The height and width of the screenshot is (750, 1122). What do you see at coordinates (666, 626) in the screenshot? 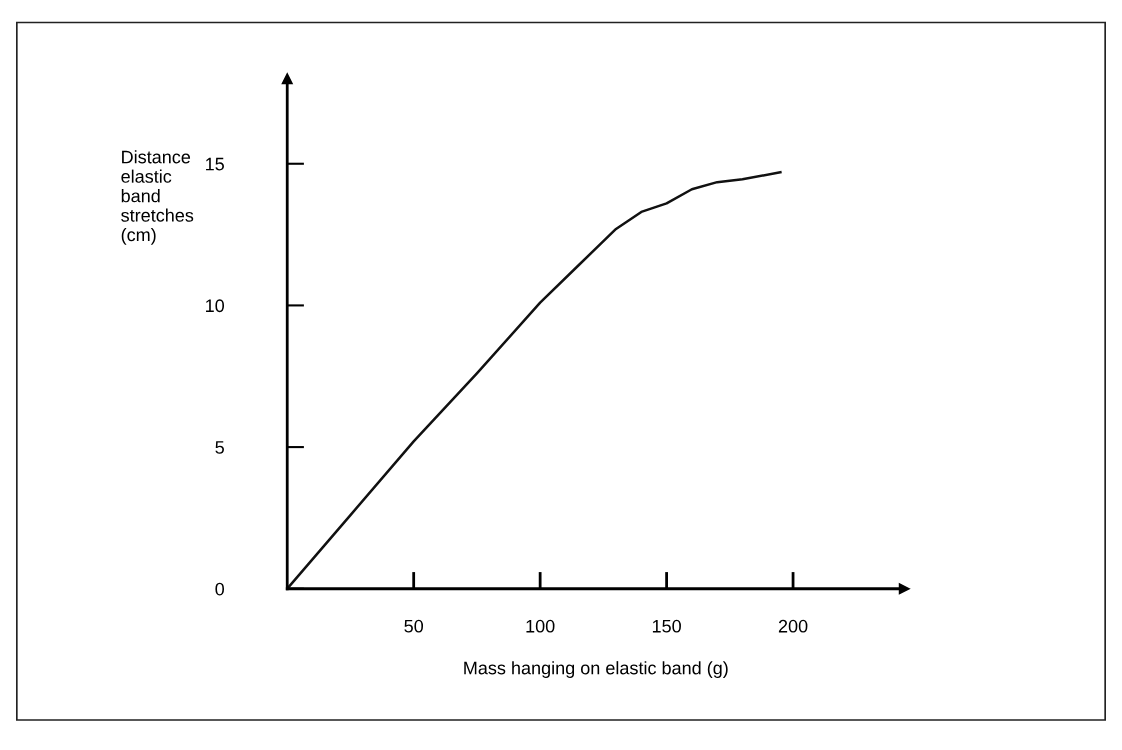
I see `x-tick-label: 150` at bounding box center [666, 626].